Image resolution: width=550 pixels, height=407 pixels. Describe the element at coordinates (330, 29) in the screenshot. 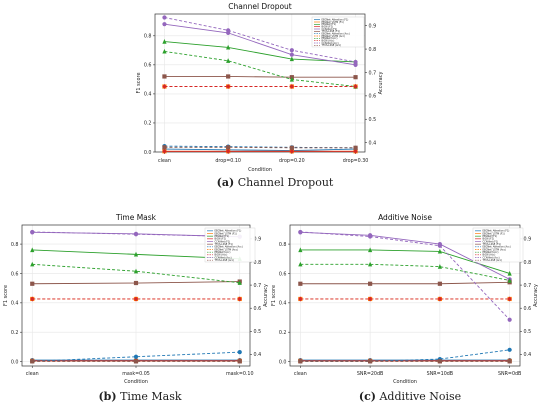

I see `legend-label: CCN-Net (F1)` at that location.